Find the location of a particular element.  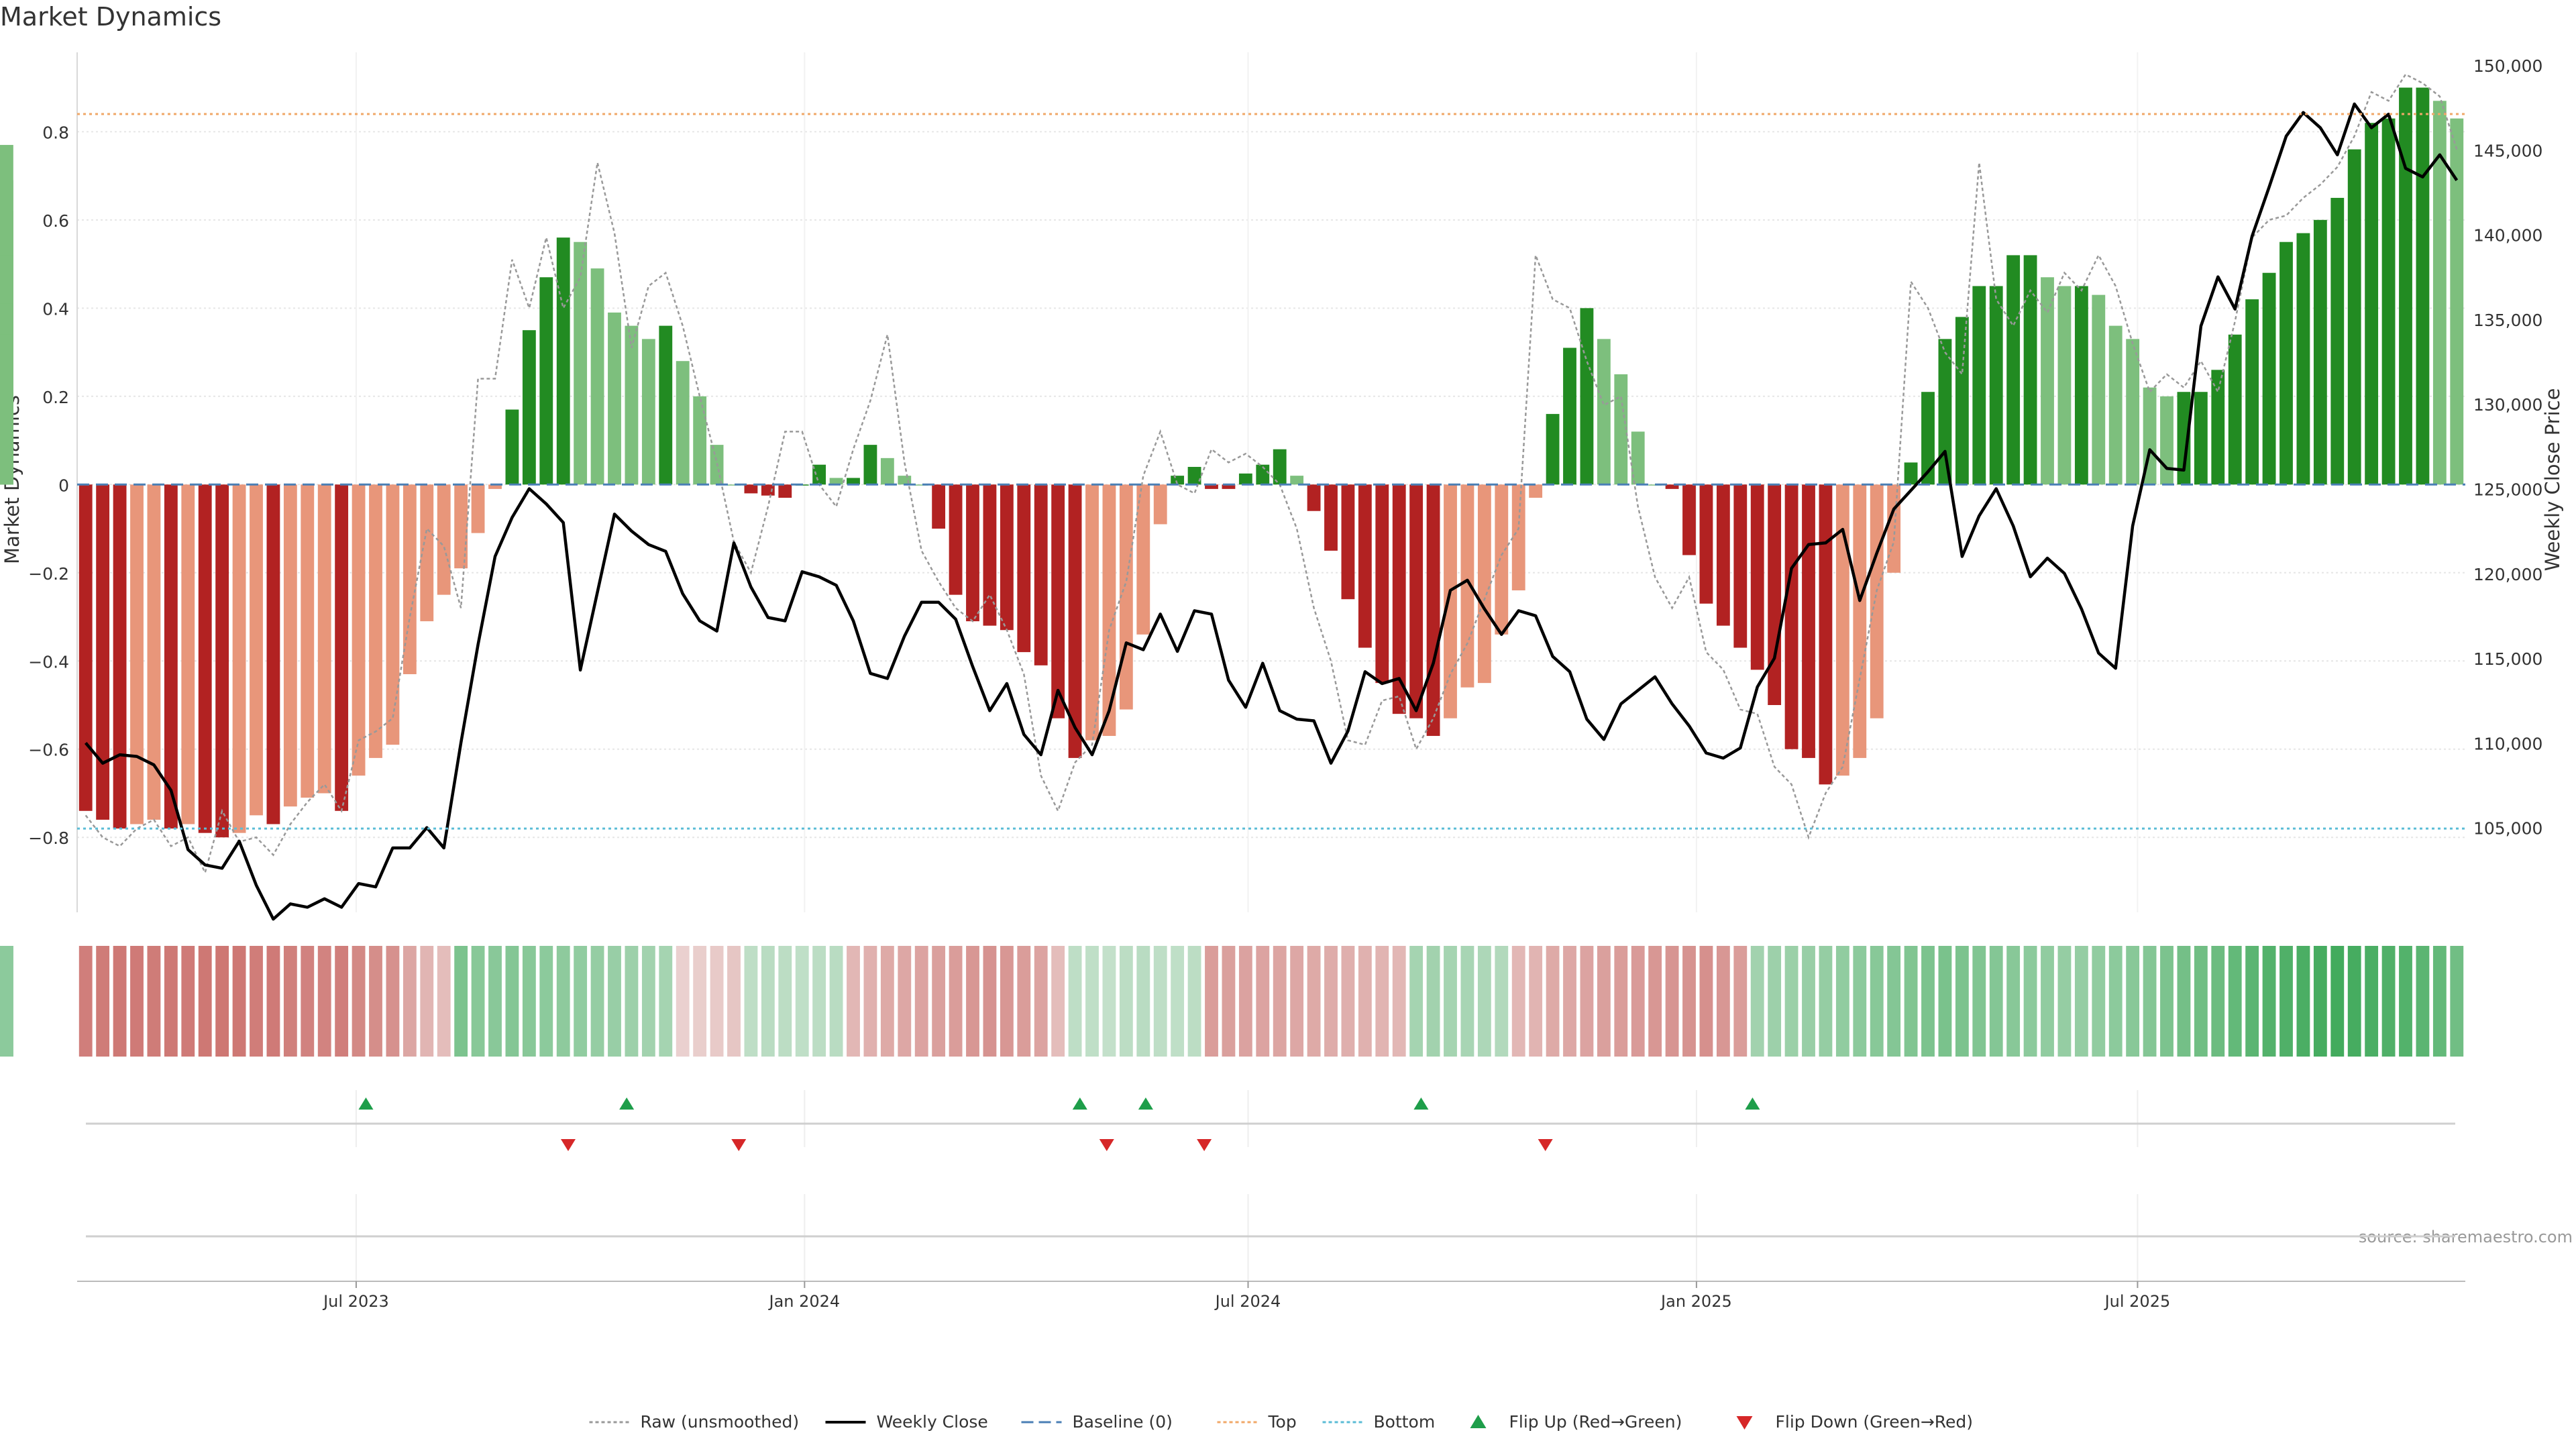

empty-panel is located at coordinates (1270, 1237).